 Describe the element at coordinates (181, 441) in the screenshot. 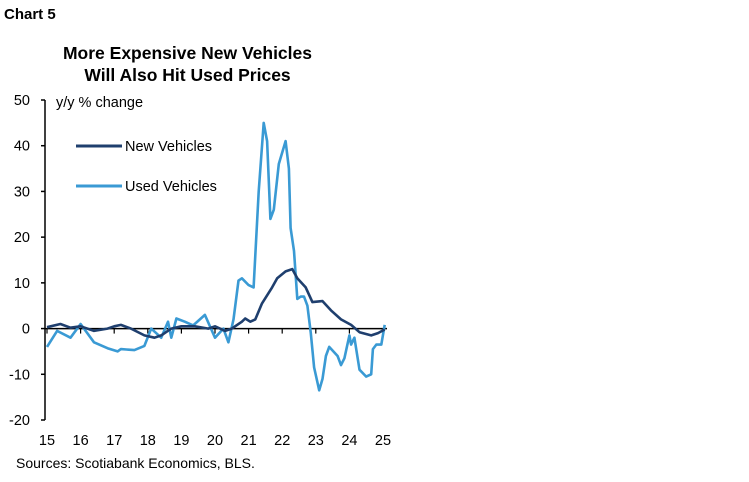

I see `x-tick-label: 19` at that location.